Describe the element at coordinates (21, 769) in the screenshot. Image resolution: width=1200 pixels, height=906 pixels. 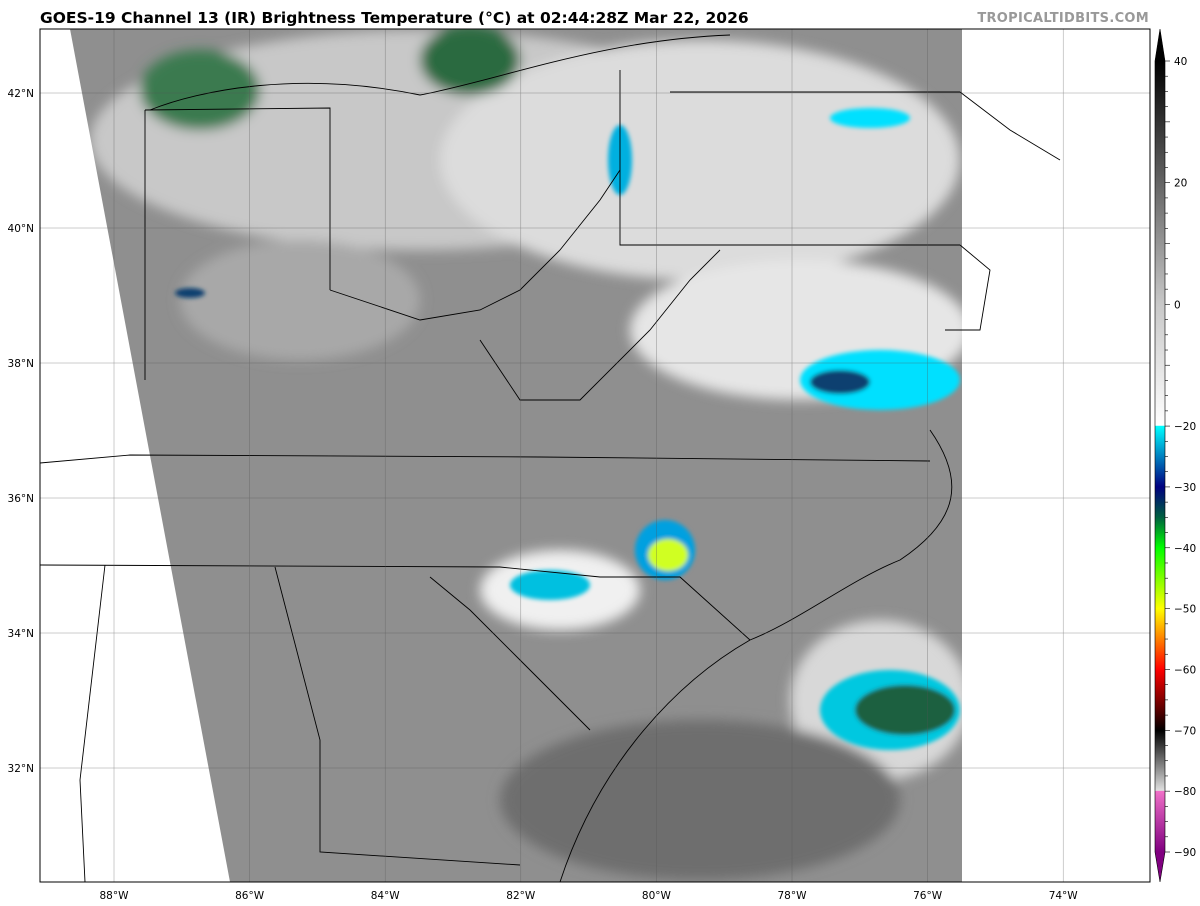
I see `latitude-label: 32°N` at that location.